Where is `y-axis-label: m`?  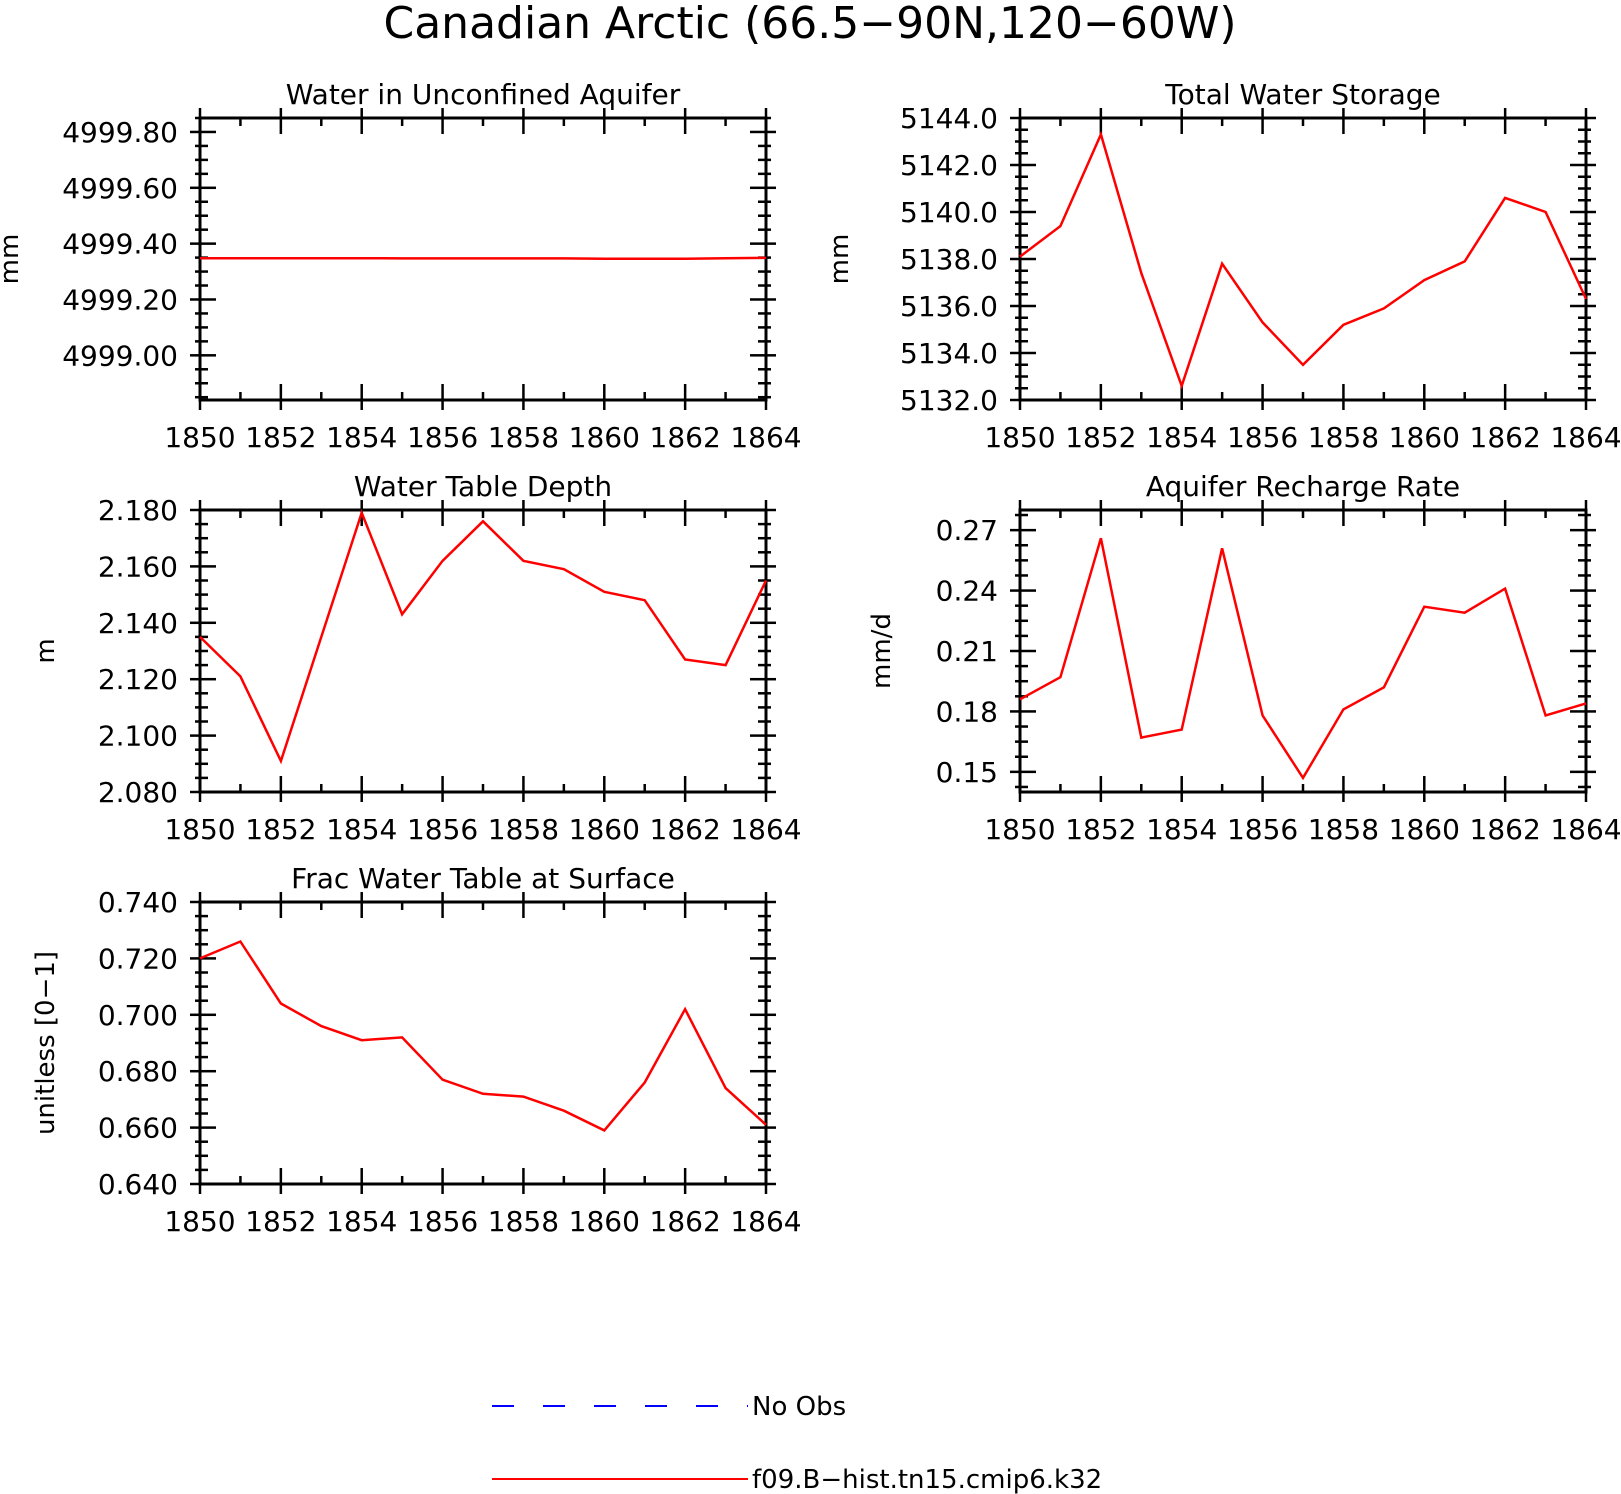 y-axis-label: m is located at coordinates (46, 650).